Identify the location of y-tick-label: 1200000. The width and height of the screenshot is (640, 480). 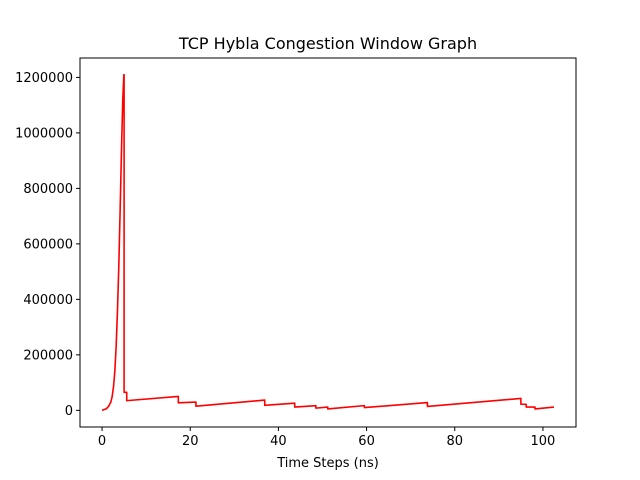
(44, 78).